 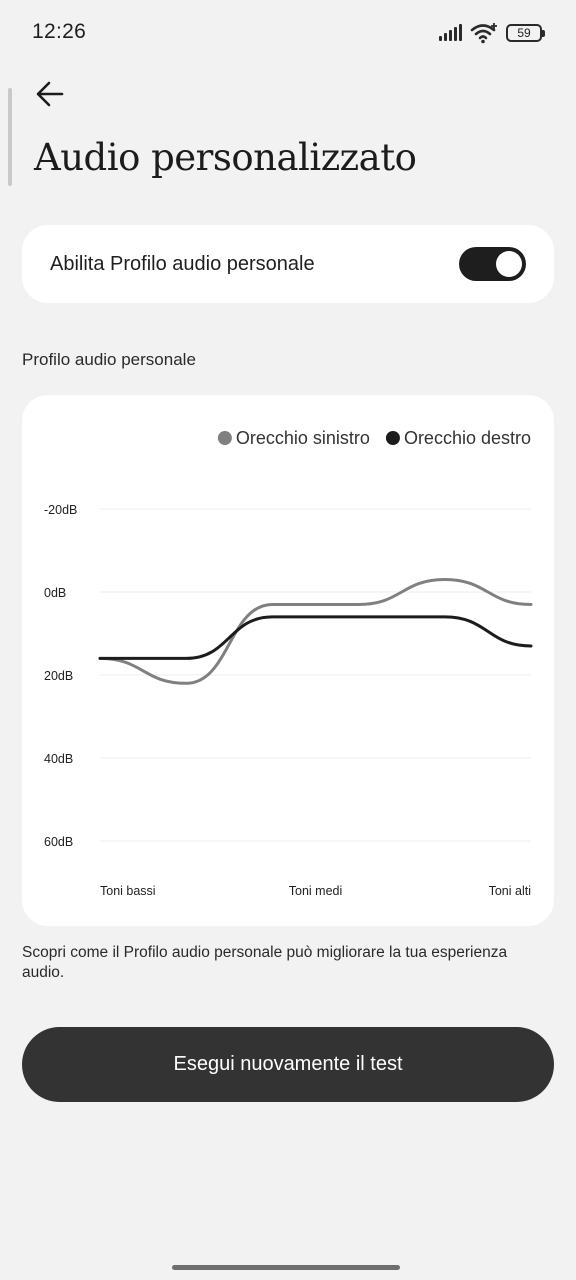 What do you see at coordinates (509, 264) in the screenshot?
I see `switch-knob` at bounding box center [509, 264].